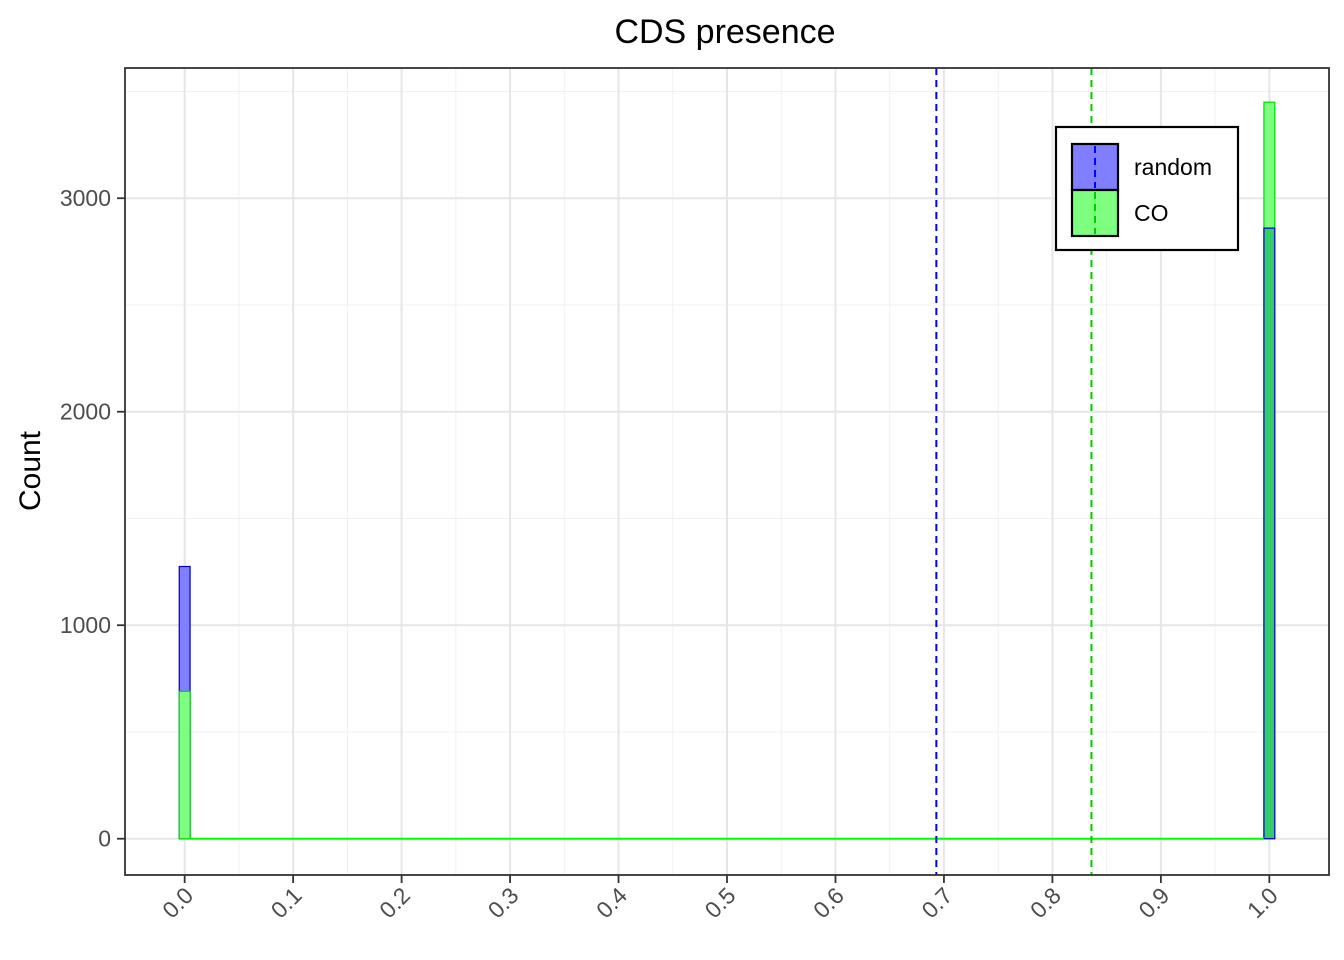  What do you see at coordinates (724, 32) in the screenshot?
I see `chart-title: CDS presence` at bounding box center [724, 32].